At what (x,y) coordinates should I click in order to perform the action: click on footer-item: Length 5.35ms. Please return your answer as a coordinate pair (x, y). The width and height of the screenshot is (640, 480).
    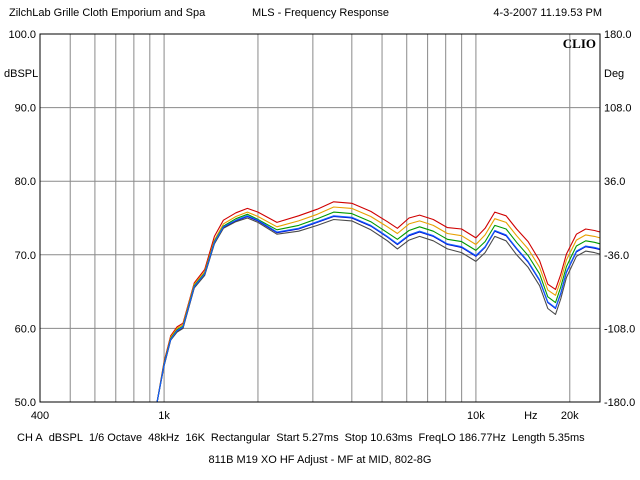
    Looking at the image, I should click on (548, 438).